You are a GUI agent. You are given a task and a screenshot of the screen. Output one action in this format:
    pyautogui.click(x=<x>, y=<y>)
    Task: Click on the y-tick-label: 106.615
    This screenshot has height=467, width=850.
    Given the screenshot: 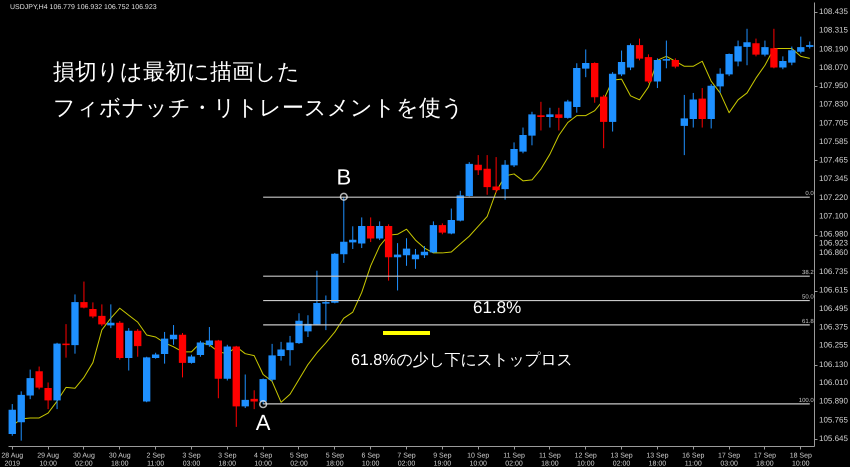 What is the action you would take?
    pyautogui.click(x=833, y=290)
    